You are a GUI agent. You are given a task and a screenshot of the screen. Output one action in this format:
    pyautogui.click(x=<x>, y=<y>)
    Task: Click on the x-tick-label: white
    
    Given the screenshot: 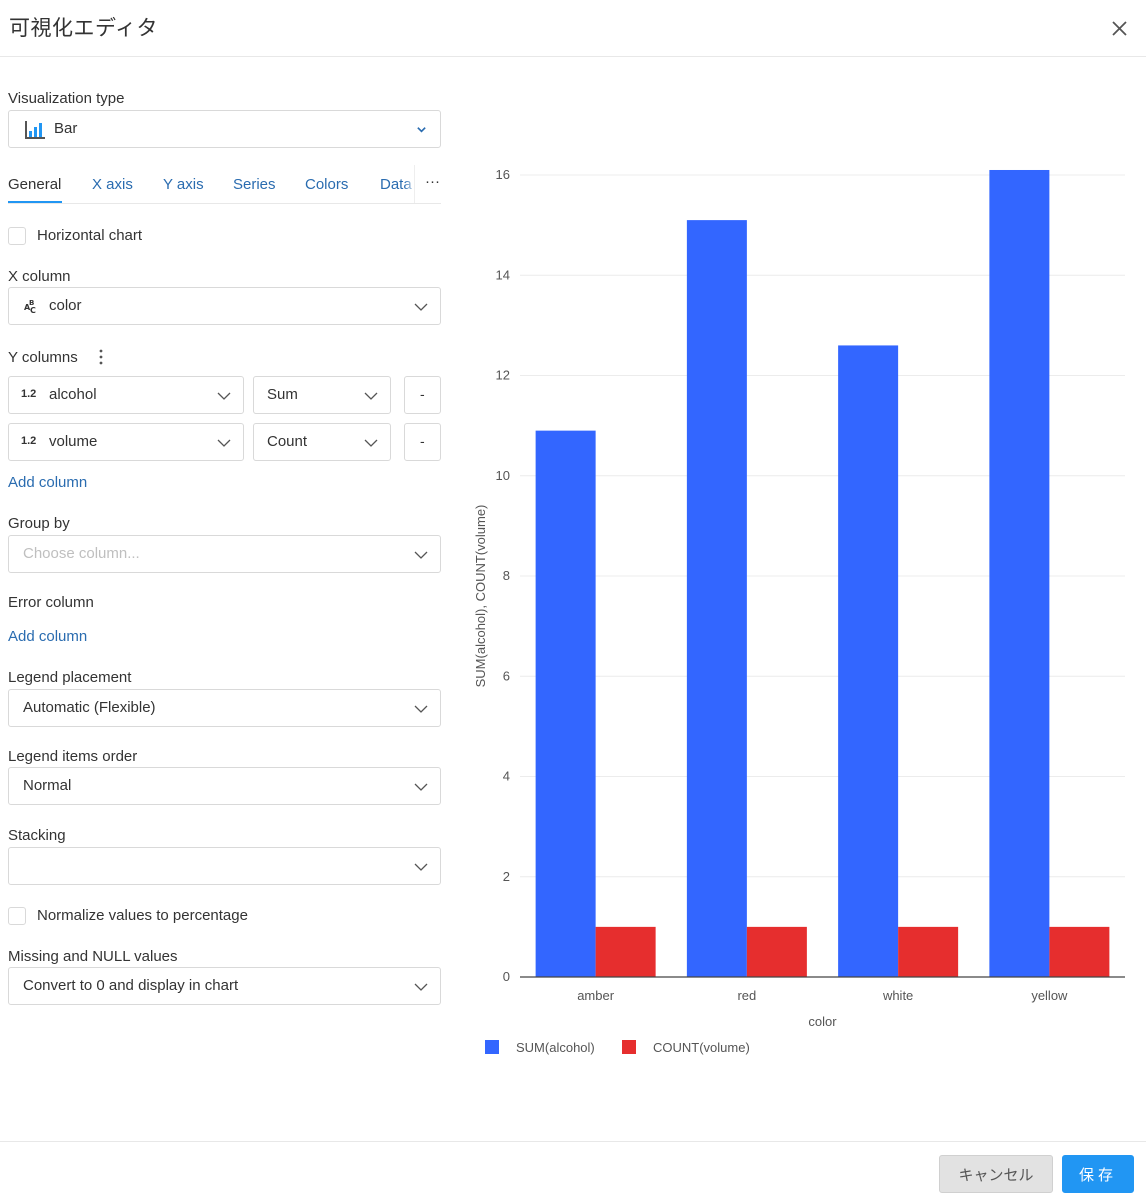 What is the action you would take?
    pyautogui.click(x=897, y=995)
    